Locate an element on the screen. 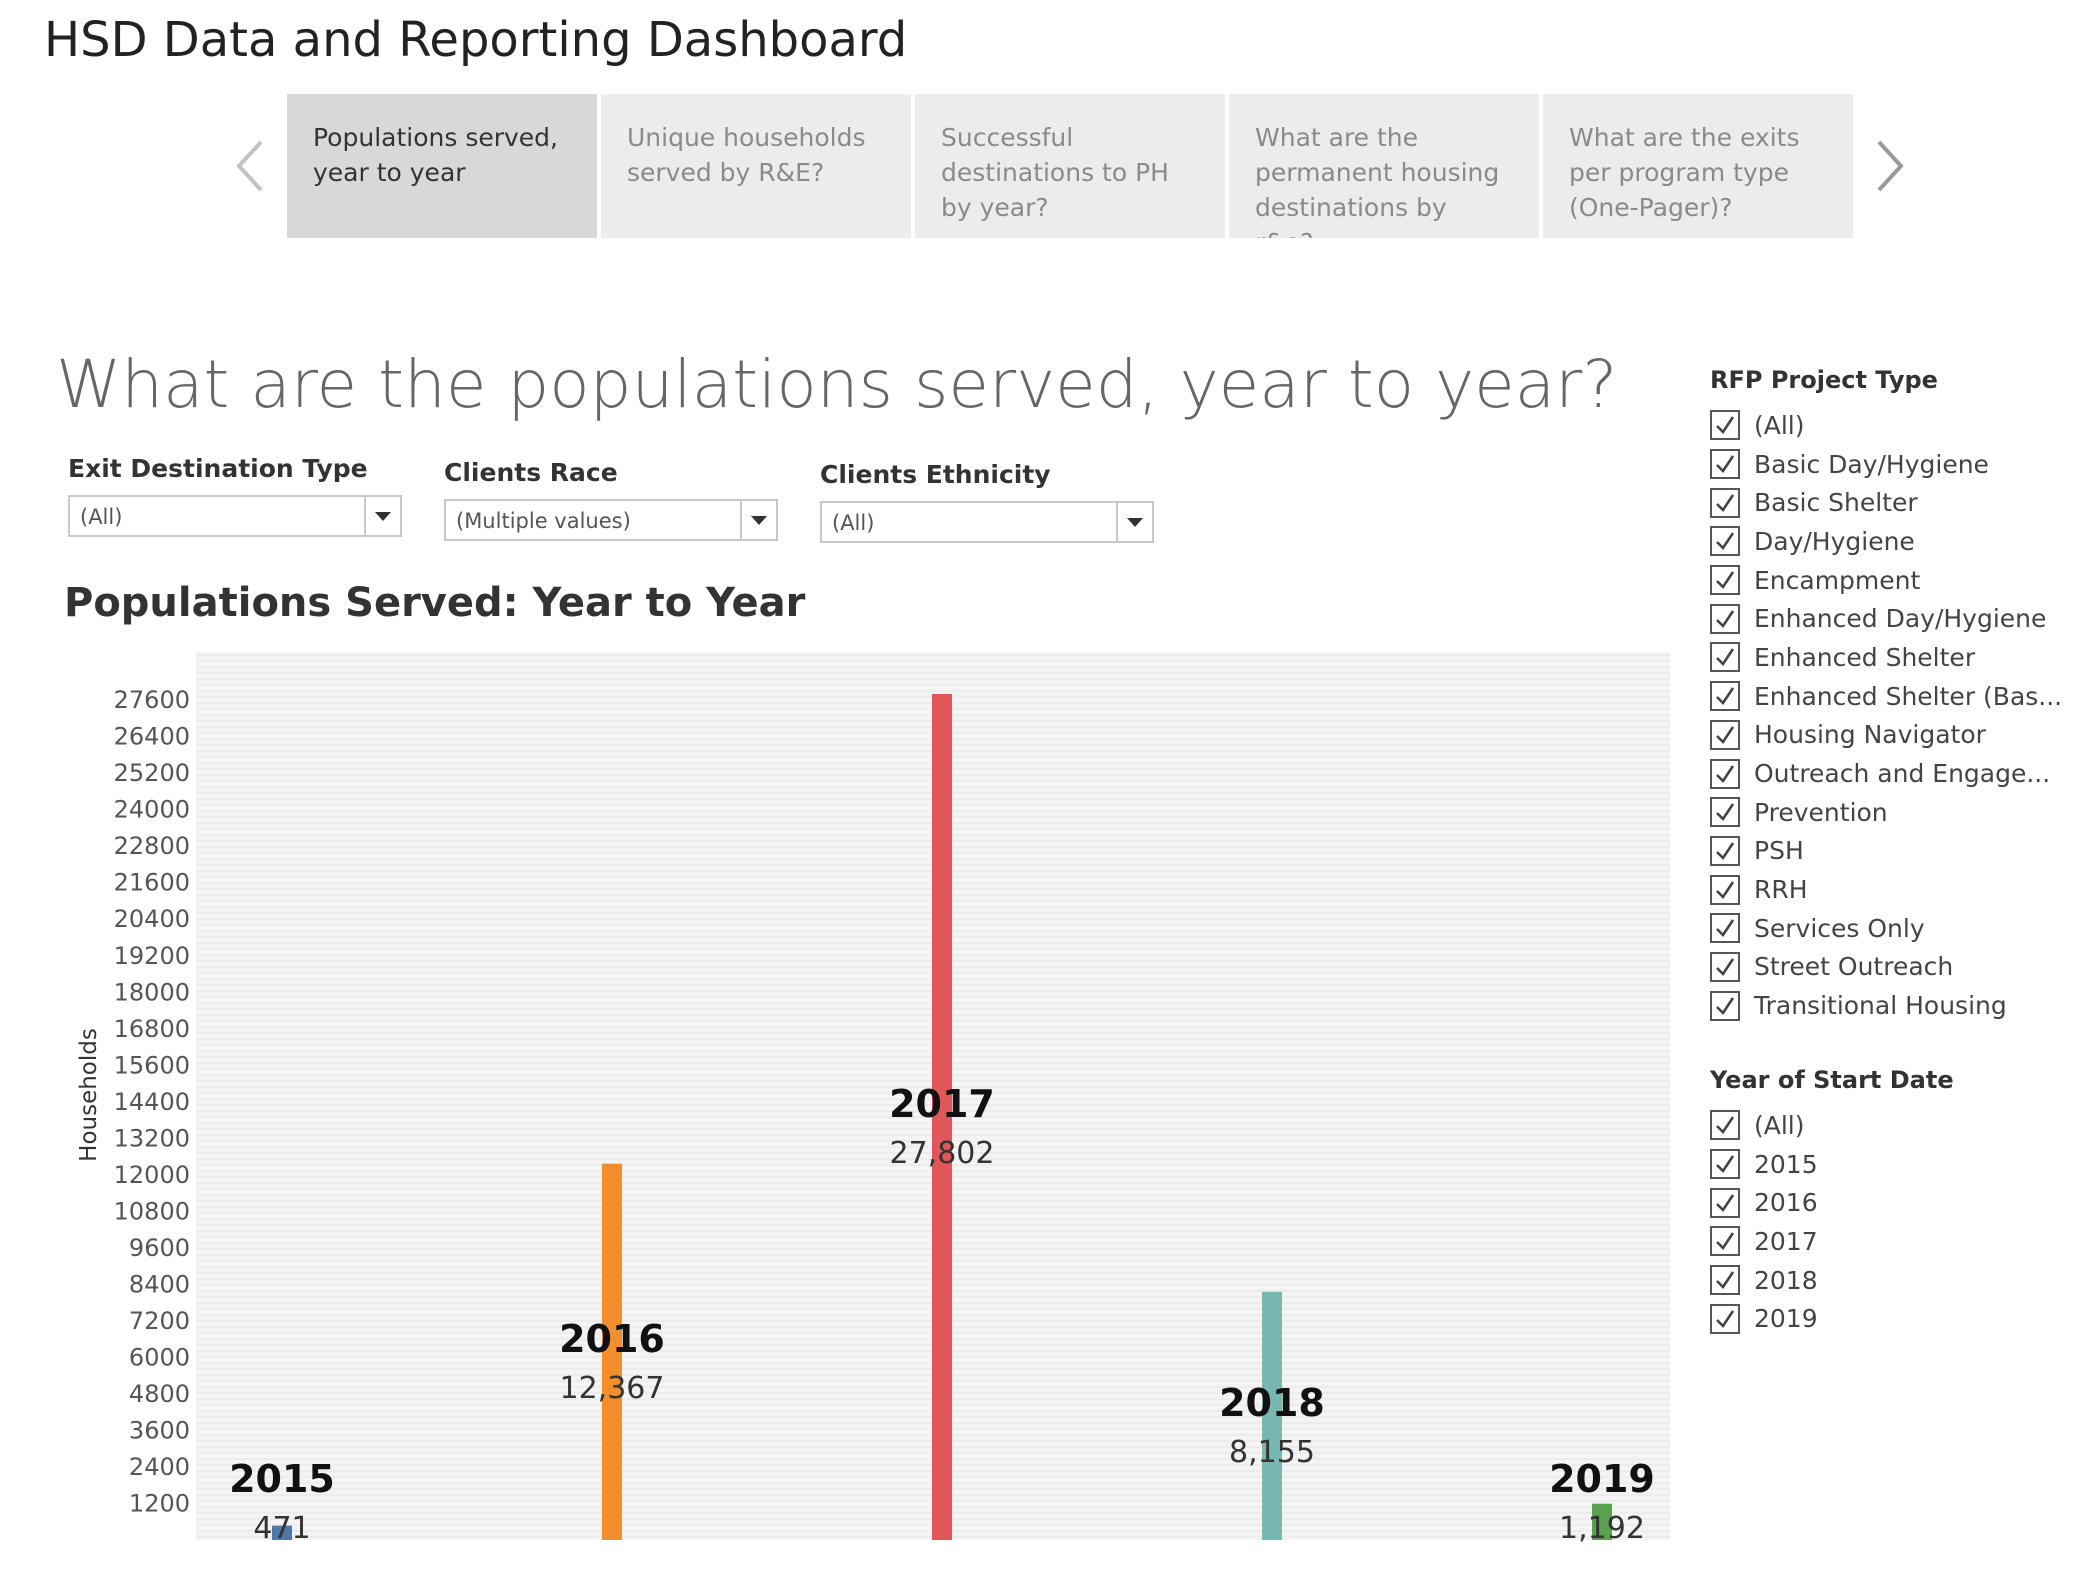 This screenshot has width=2100, height=1587. project-type-option: Enhanced Shelter is located at coordinates (1886, 657).